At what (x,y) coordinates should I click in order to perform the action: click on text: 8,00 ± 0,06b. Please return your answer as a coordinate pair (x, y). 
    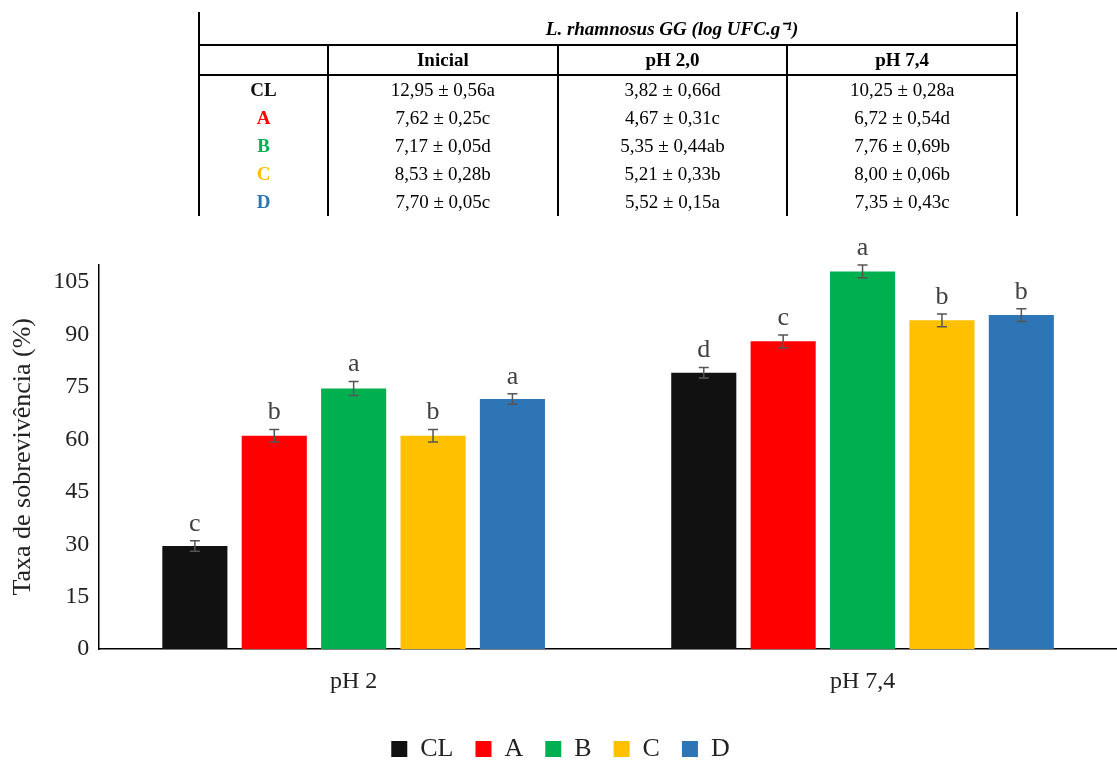
    Looking at the image, I should click on (902, 173).